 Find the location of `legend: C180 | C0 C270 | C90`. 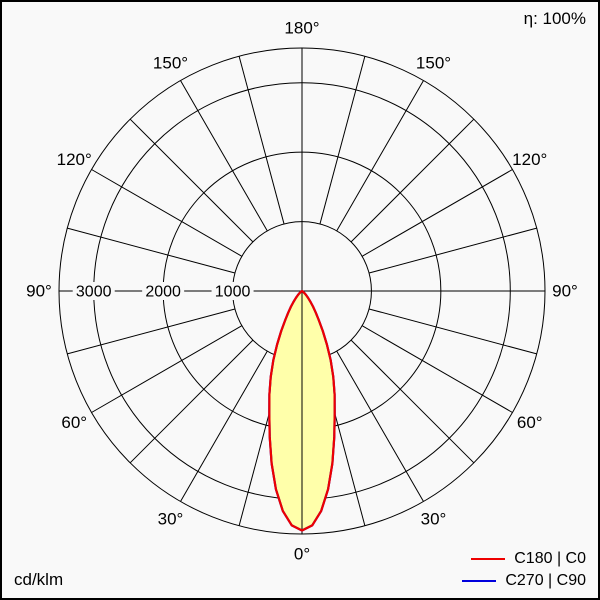

legend: C180 | C0 C270 | C90 is located at coordinates (524, 570).